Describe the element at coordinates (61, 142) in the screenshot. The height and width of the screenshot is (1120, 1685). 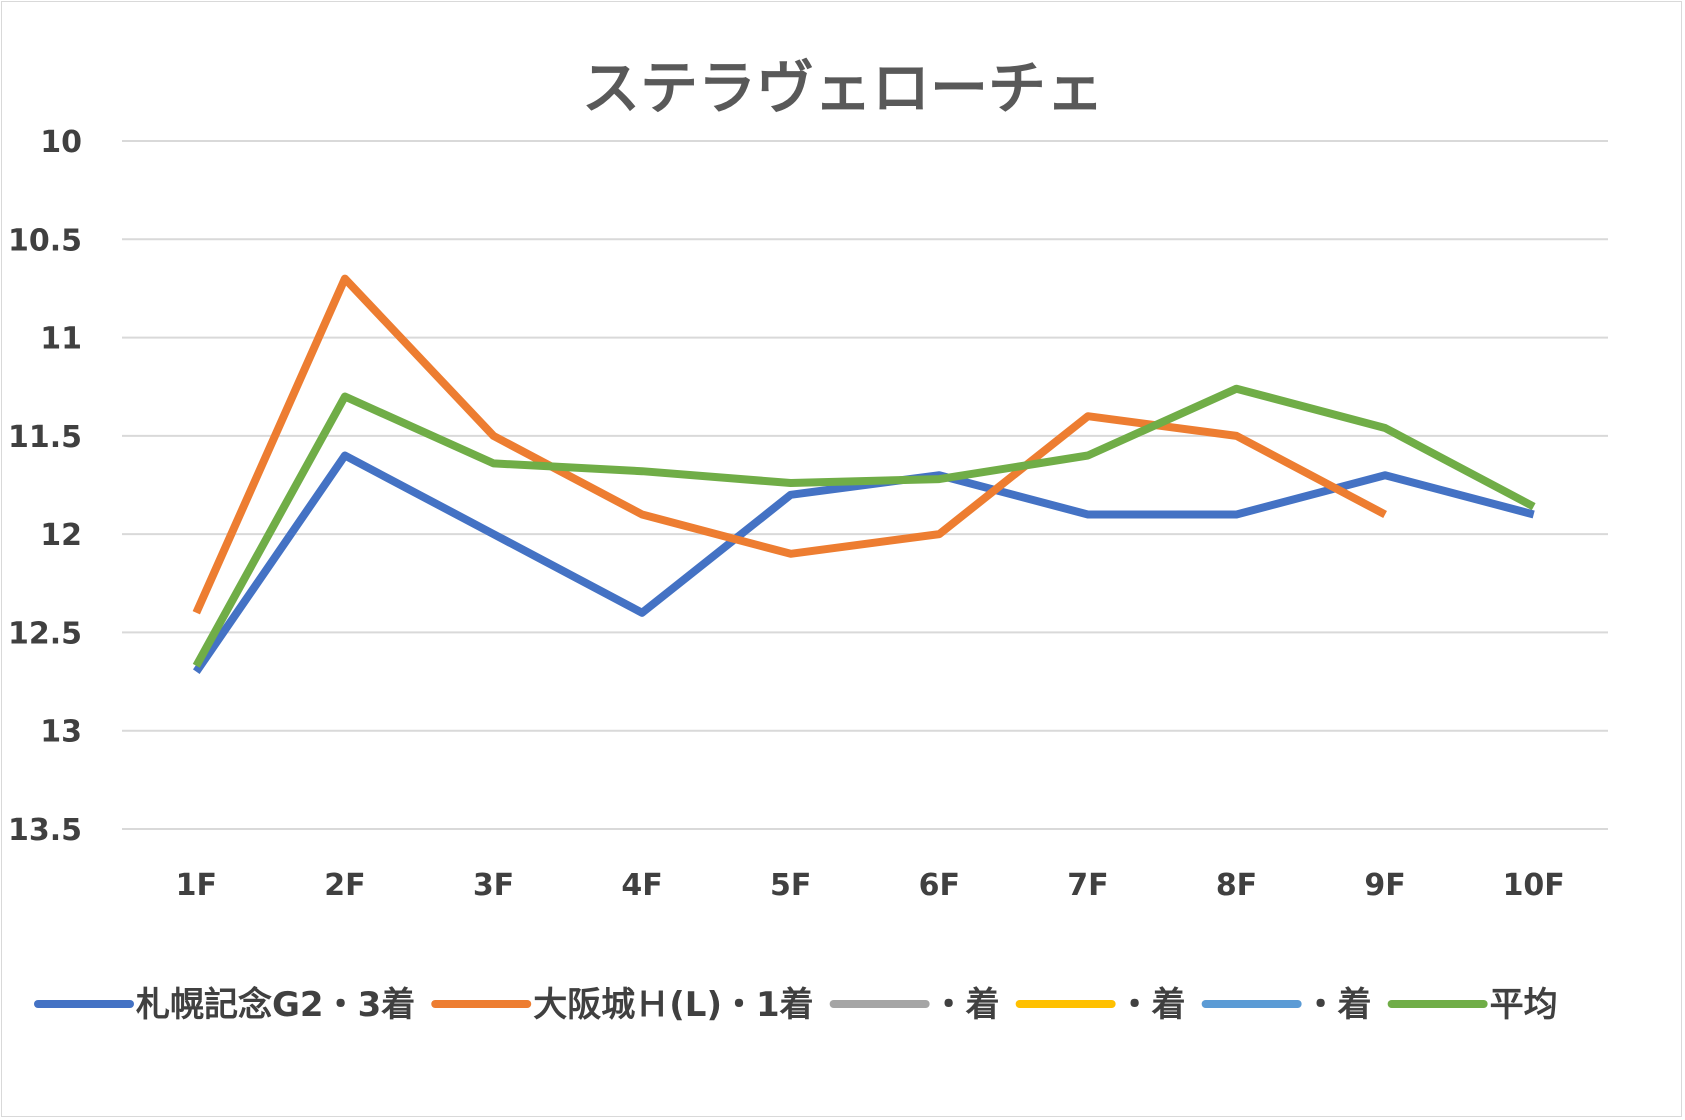
I see `y-tick-label: 10` at that location.